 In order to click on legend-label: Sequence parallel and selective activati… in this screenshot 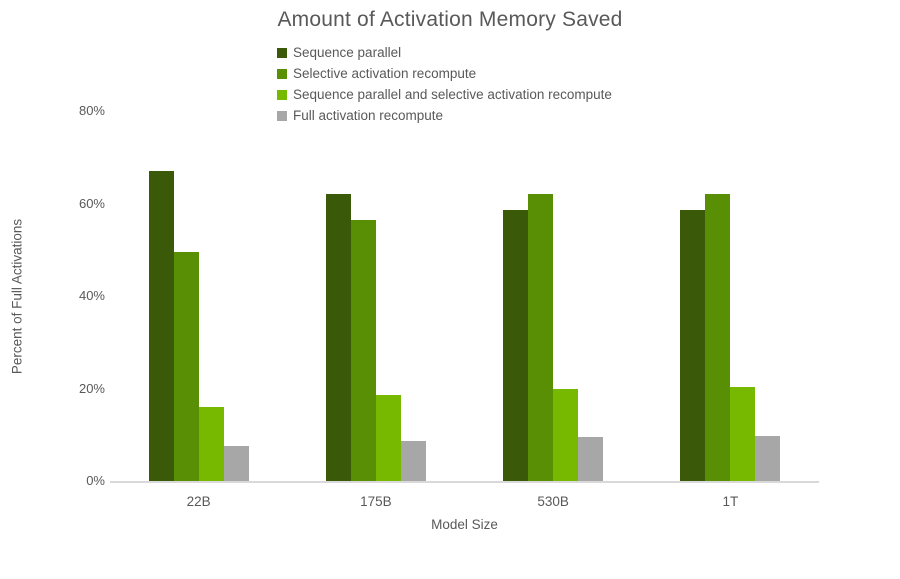, I will do `click(452, 94)`.